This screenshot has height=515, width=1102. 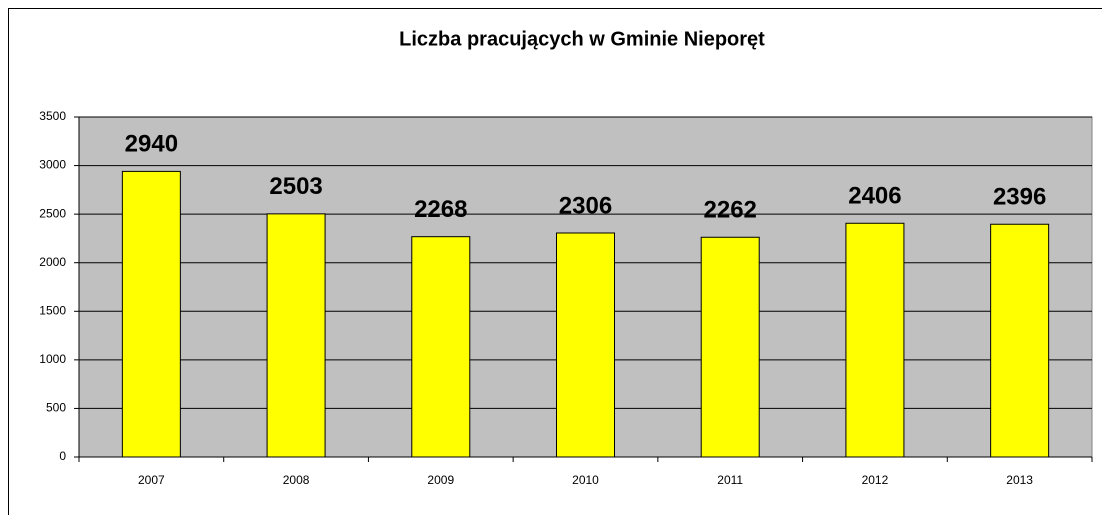 What do you see at coordinates (585, 205) in the screenshot?
I see `data-label: 2306` at bounding box center [585, 205].